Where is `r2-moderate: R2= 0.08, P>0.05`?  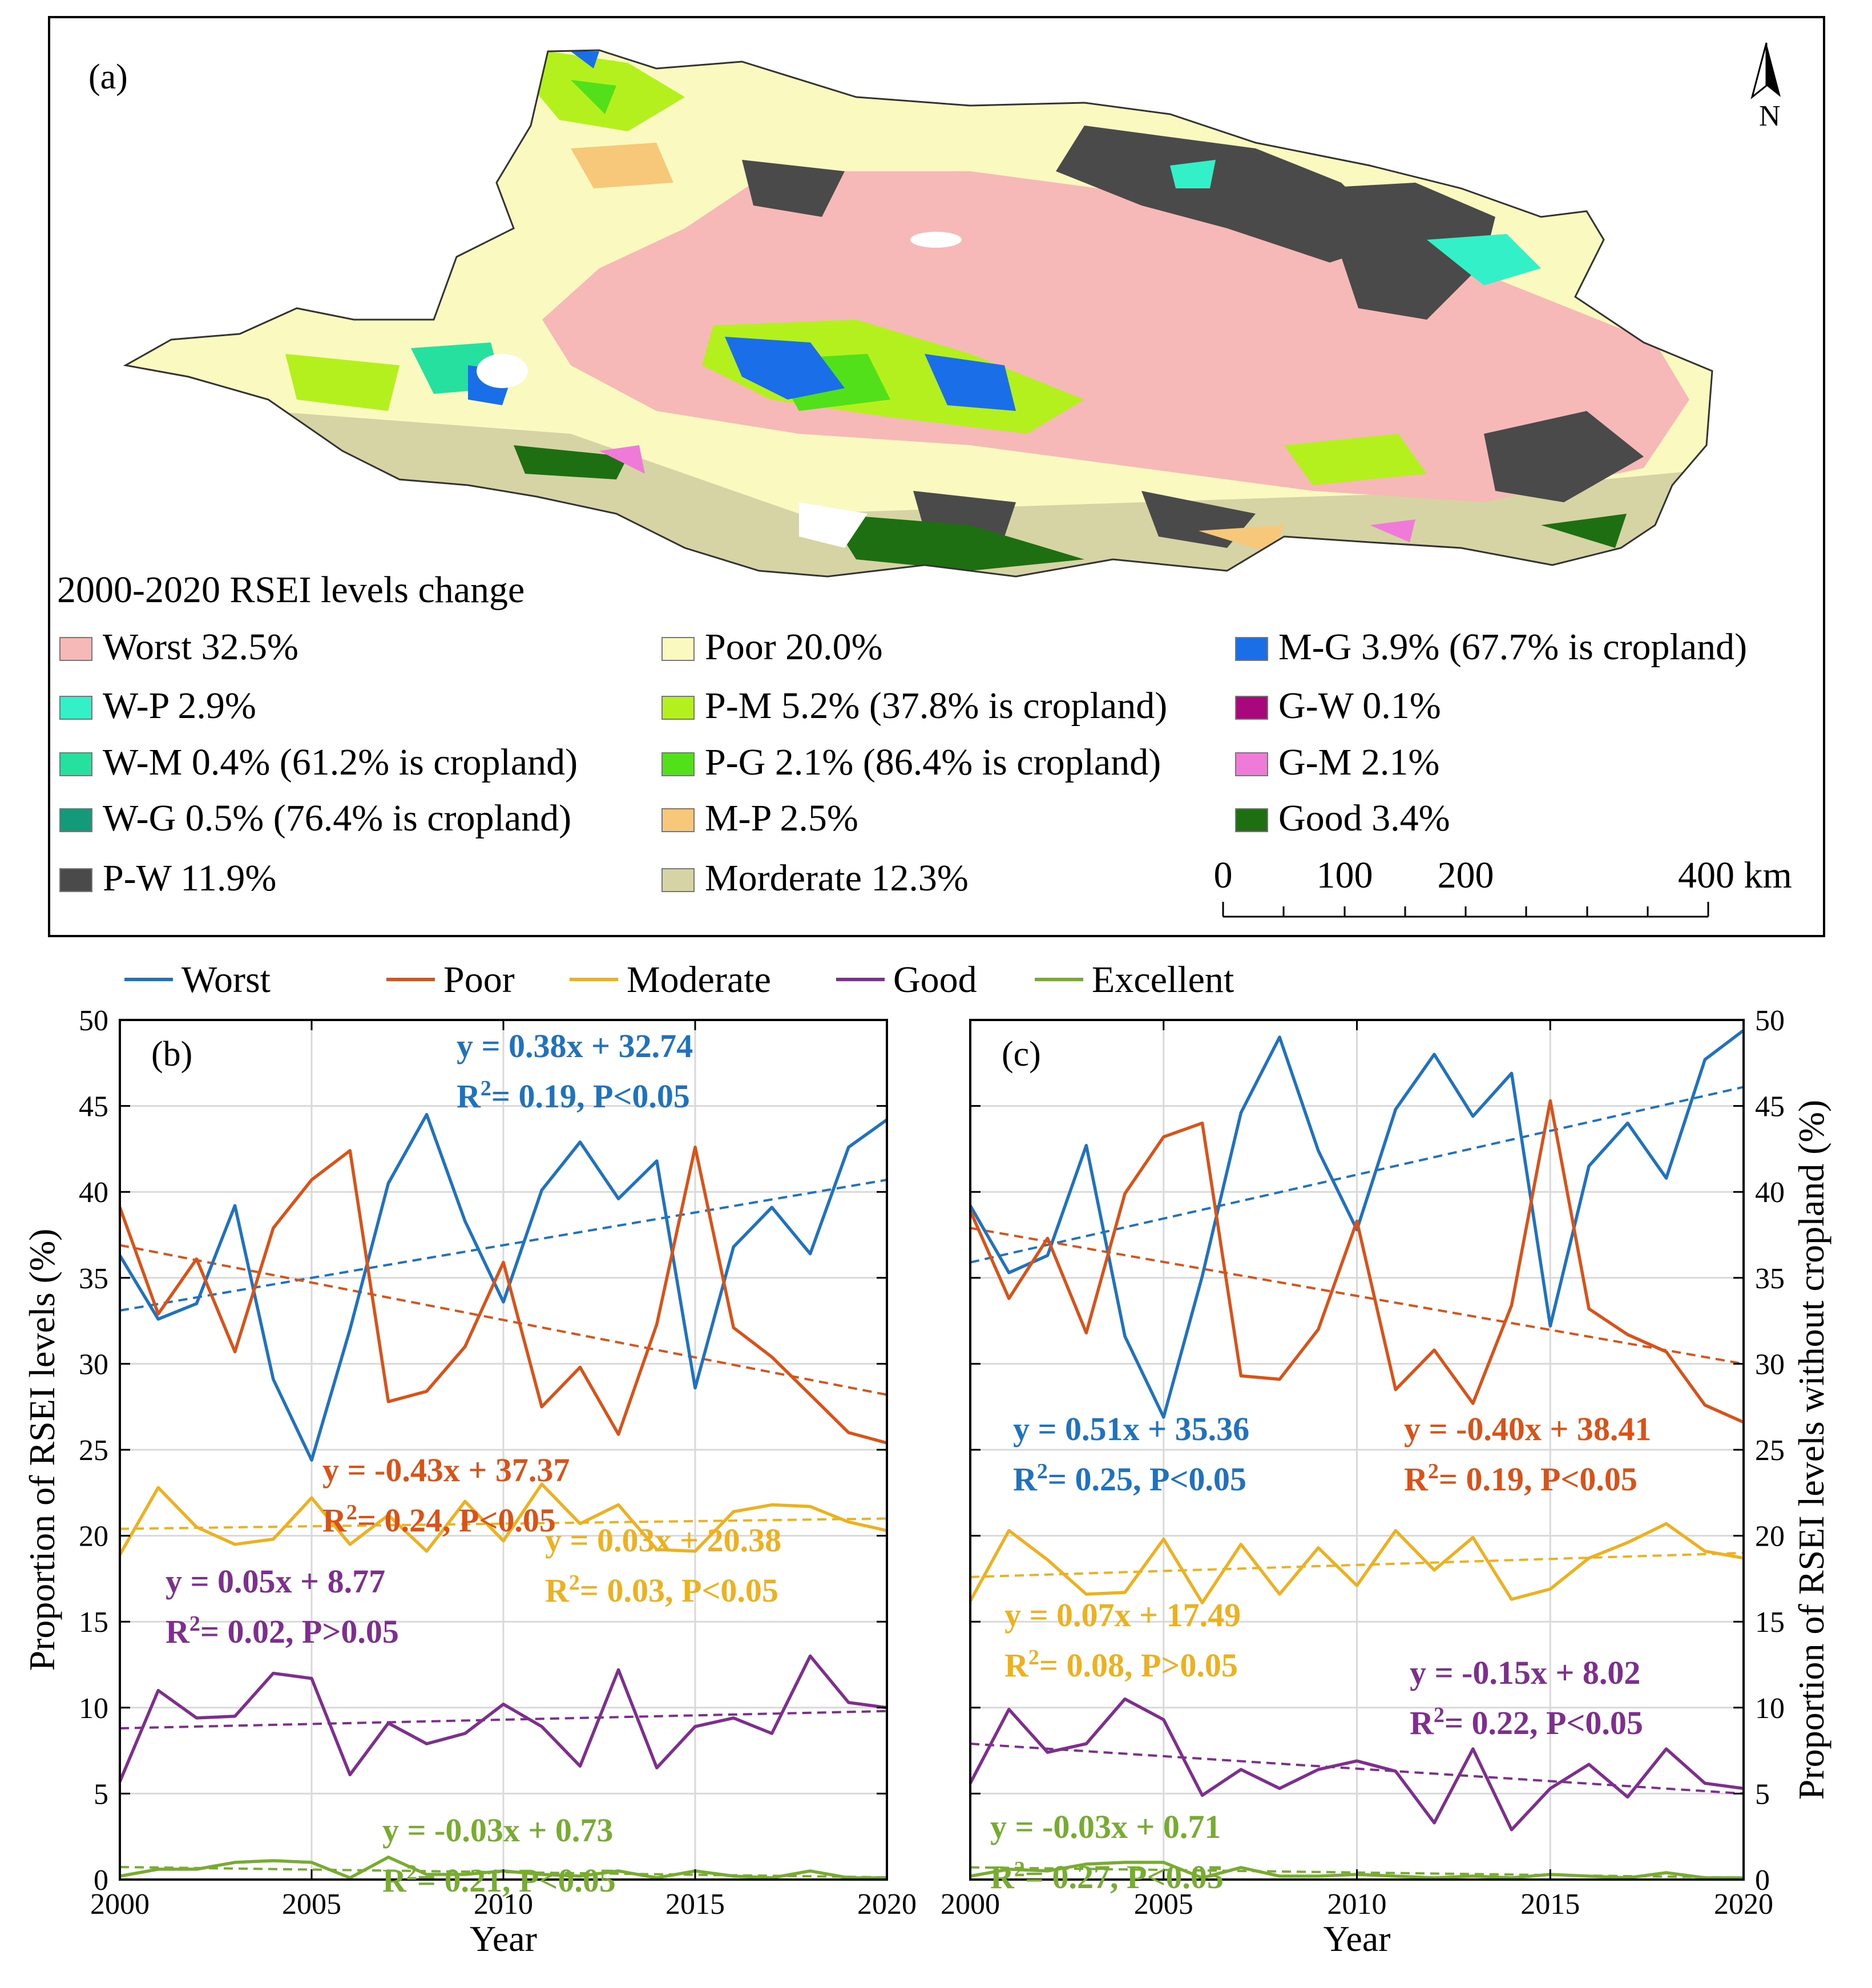 r2-moderate: R2= 0.08, P>0.05 is located at coordinates (1121, 1665).